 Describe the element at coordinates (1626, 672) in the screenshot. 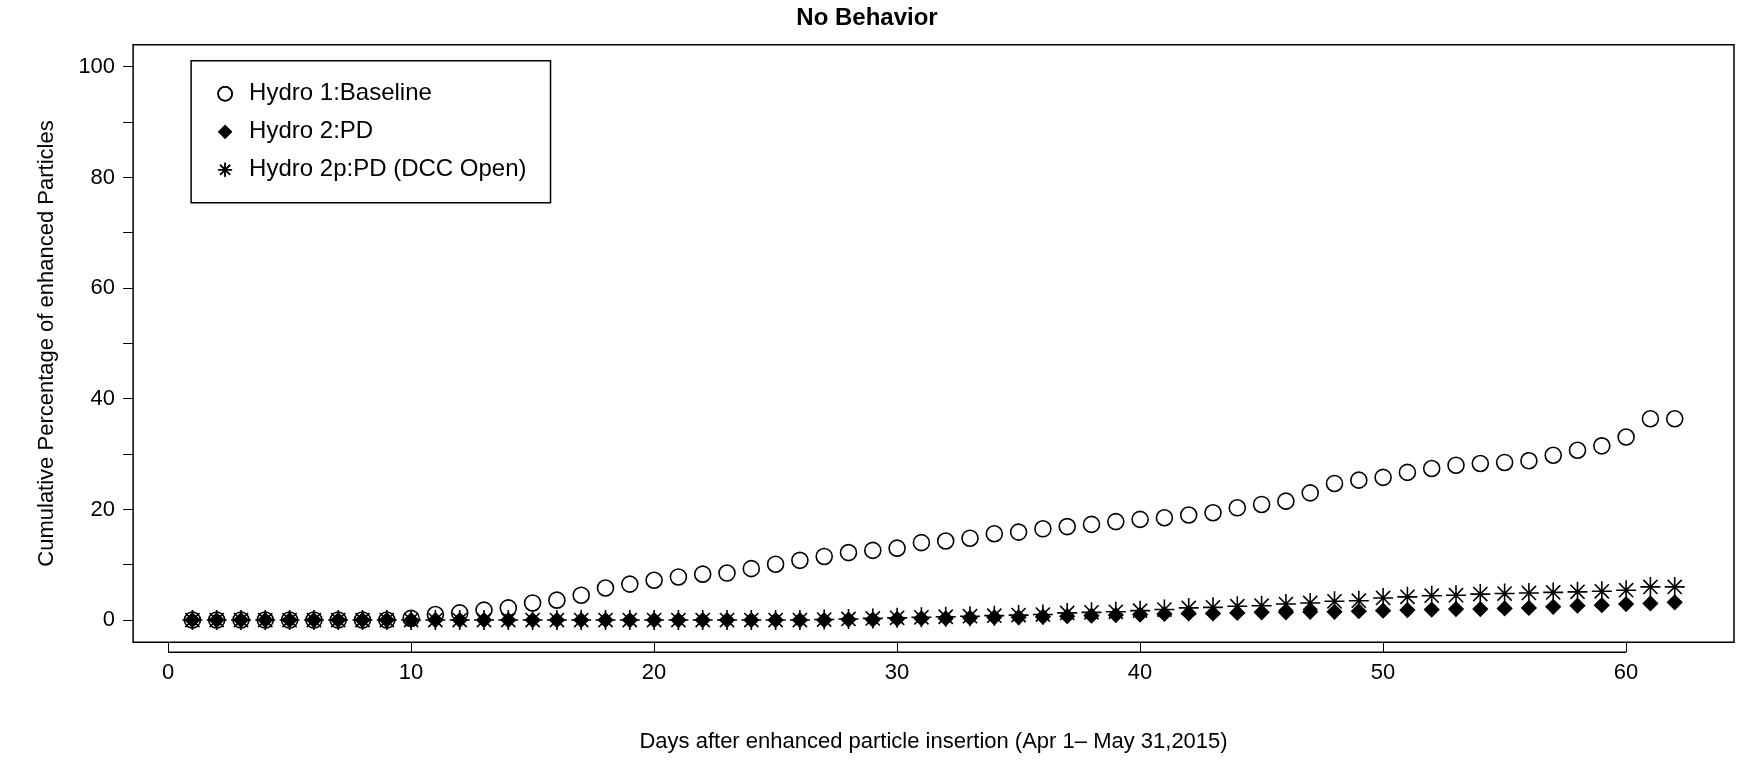

I see `x-tick-label: 60` at that location.